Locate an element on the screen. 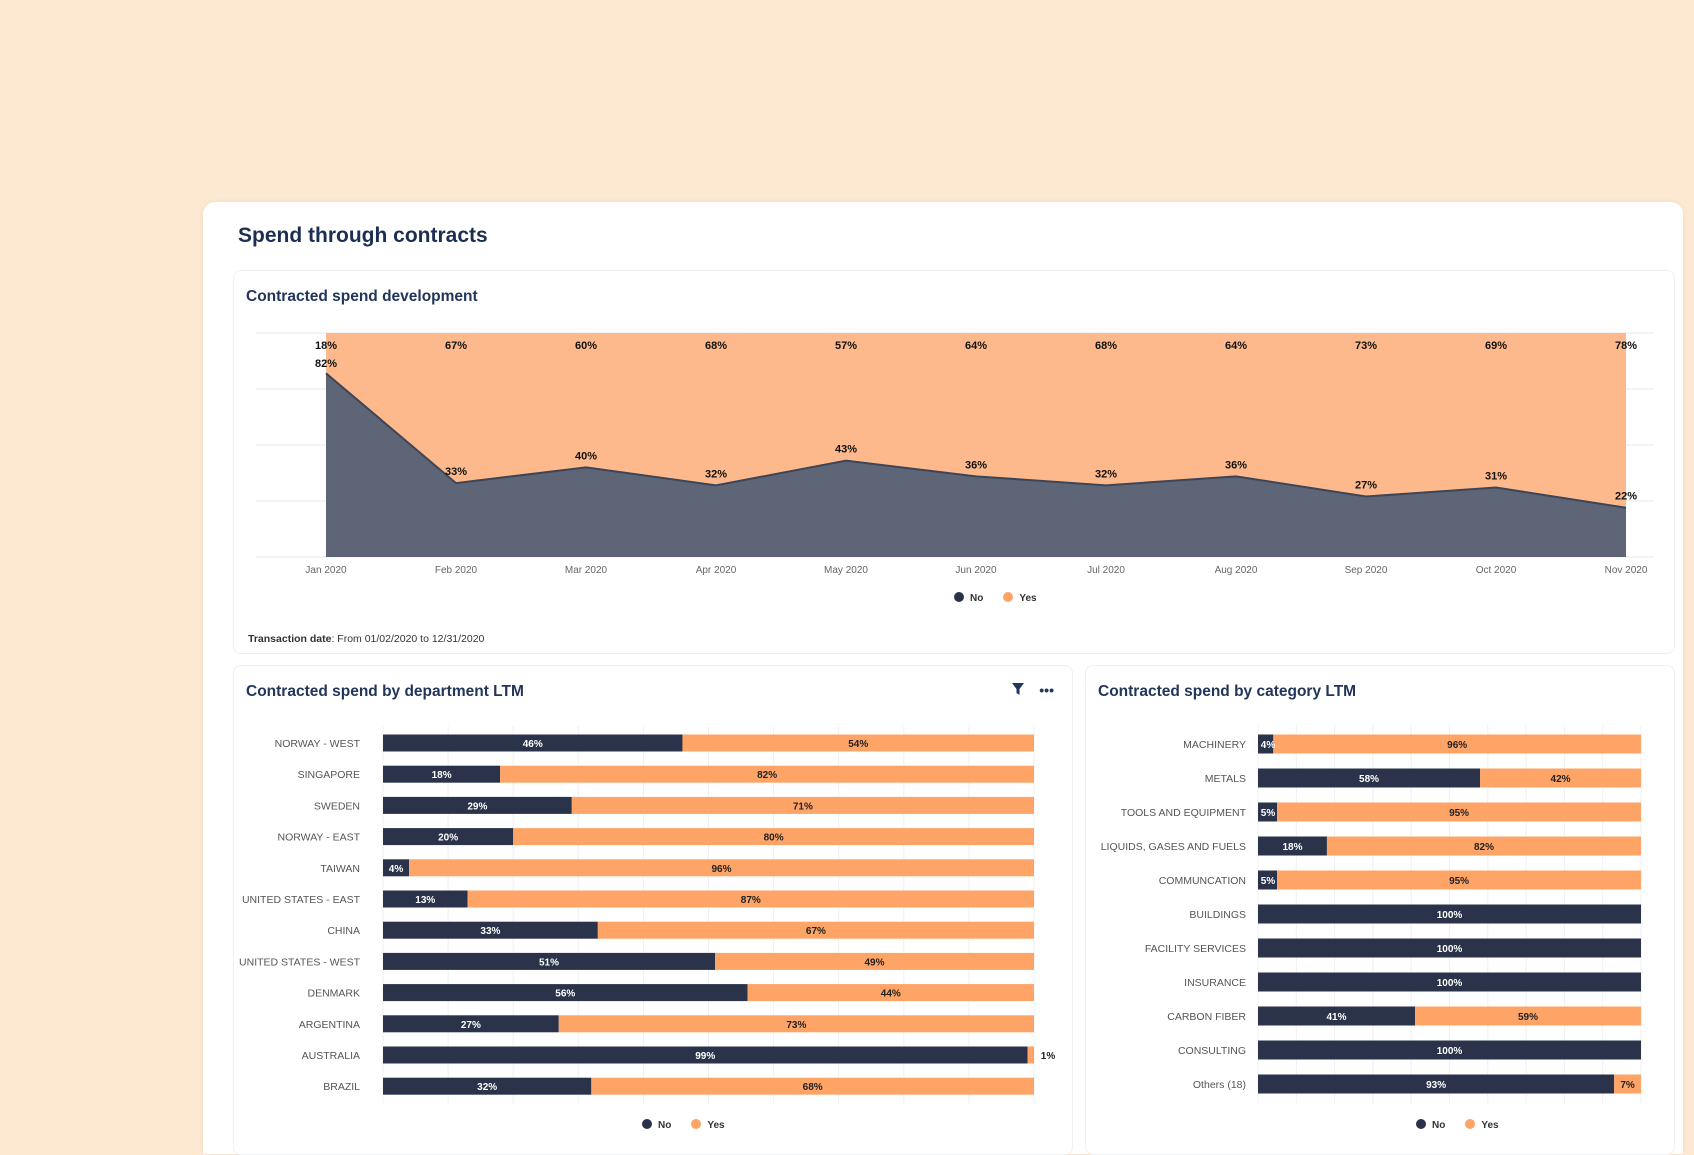  development-title: Contracted spend development is located at coordinates (362, 296).